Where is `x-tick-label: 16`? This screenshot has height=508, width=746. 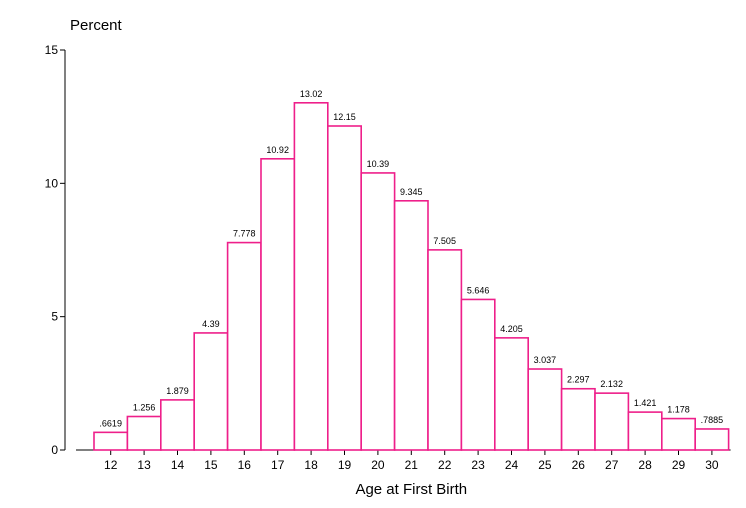
x-tick-label: 16 is located at coordinates (245, 465).